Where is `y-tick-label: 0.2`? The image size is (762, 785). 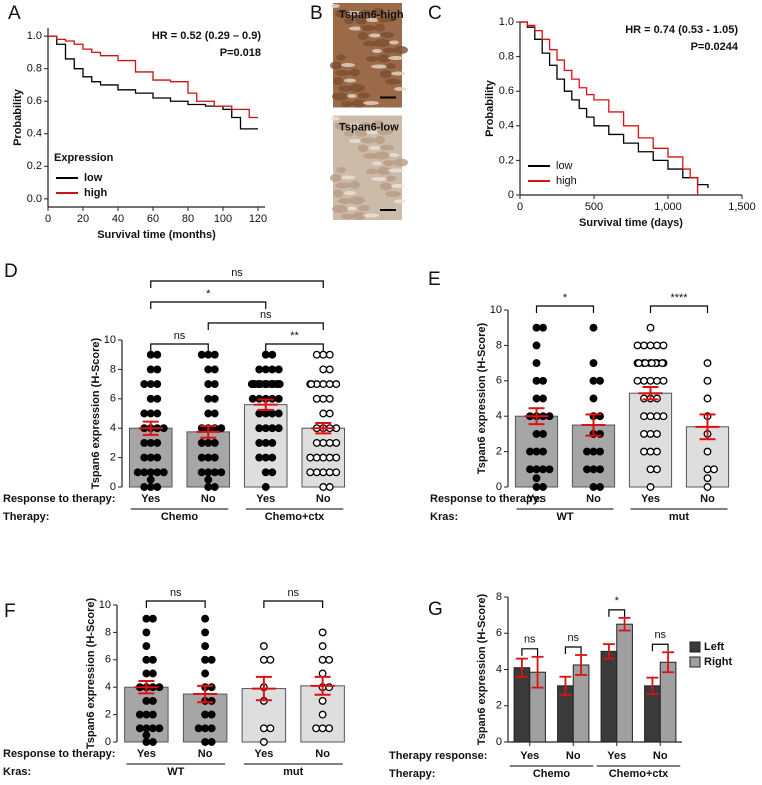 y-tick-label: 0.2 is located at coordinates (506, 160).